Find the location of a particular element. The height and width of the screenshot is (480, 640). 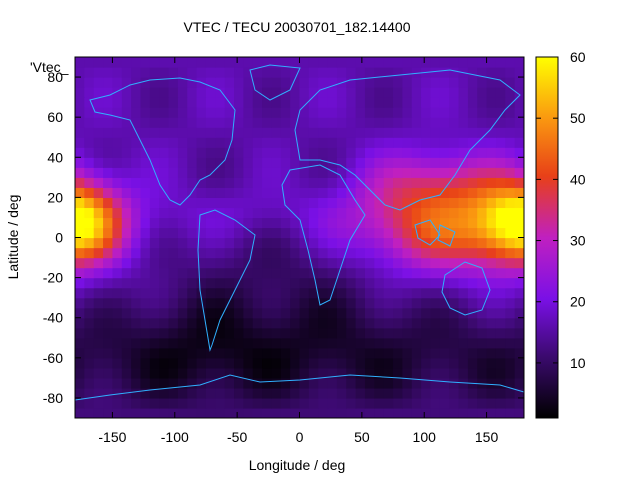

x-tick-label: -150 is located at coordinates (112, 437).